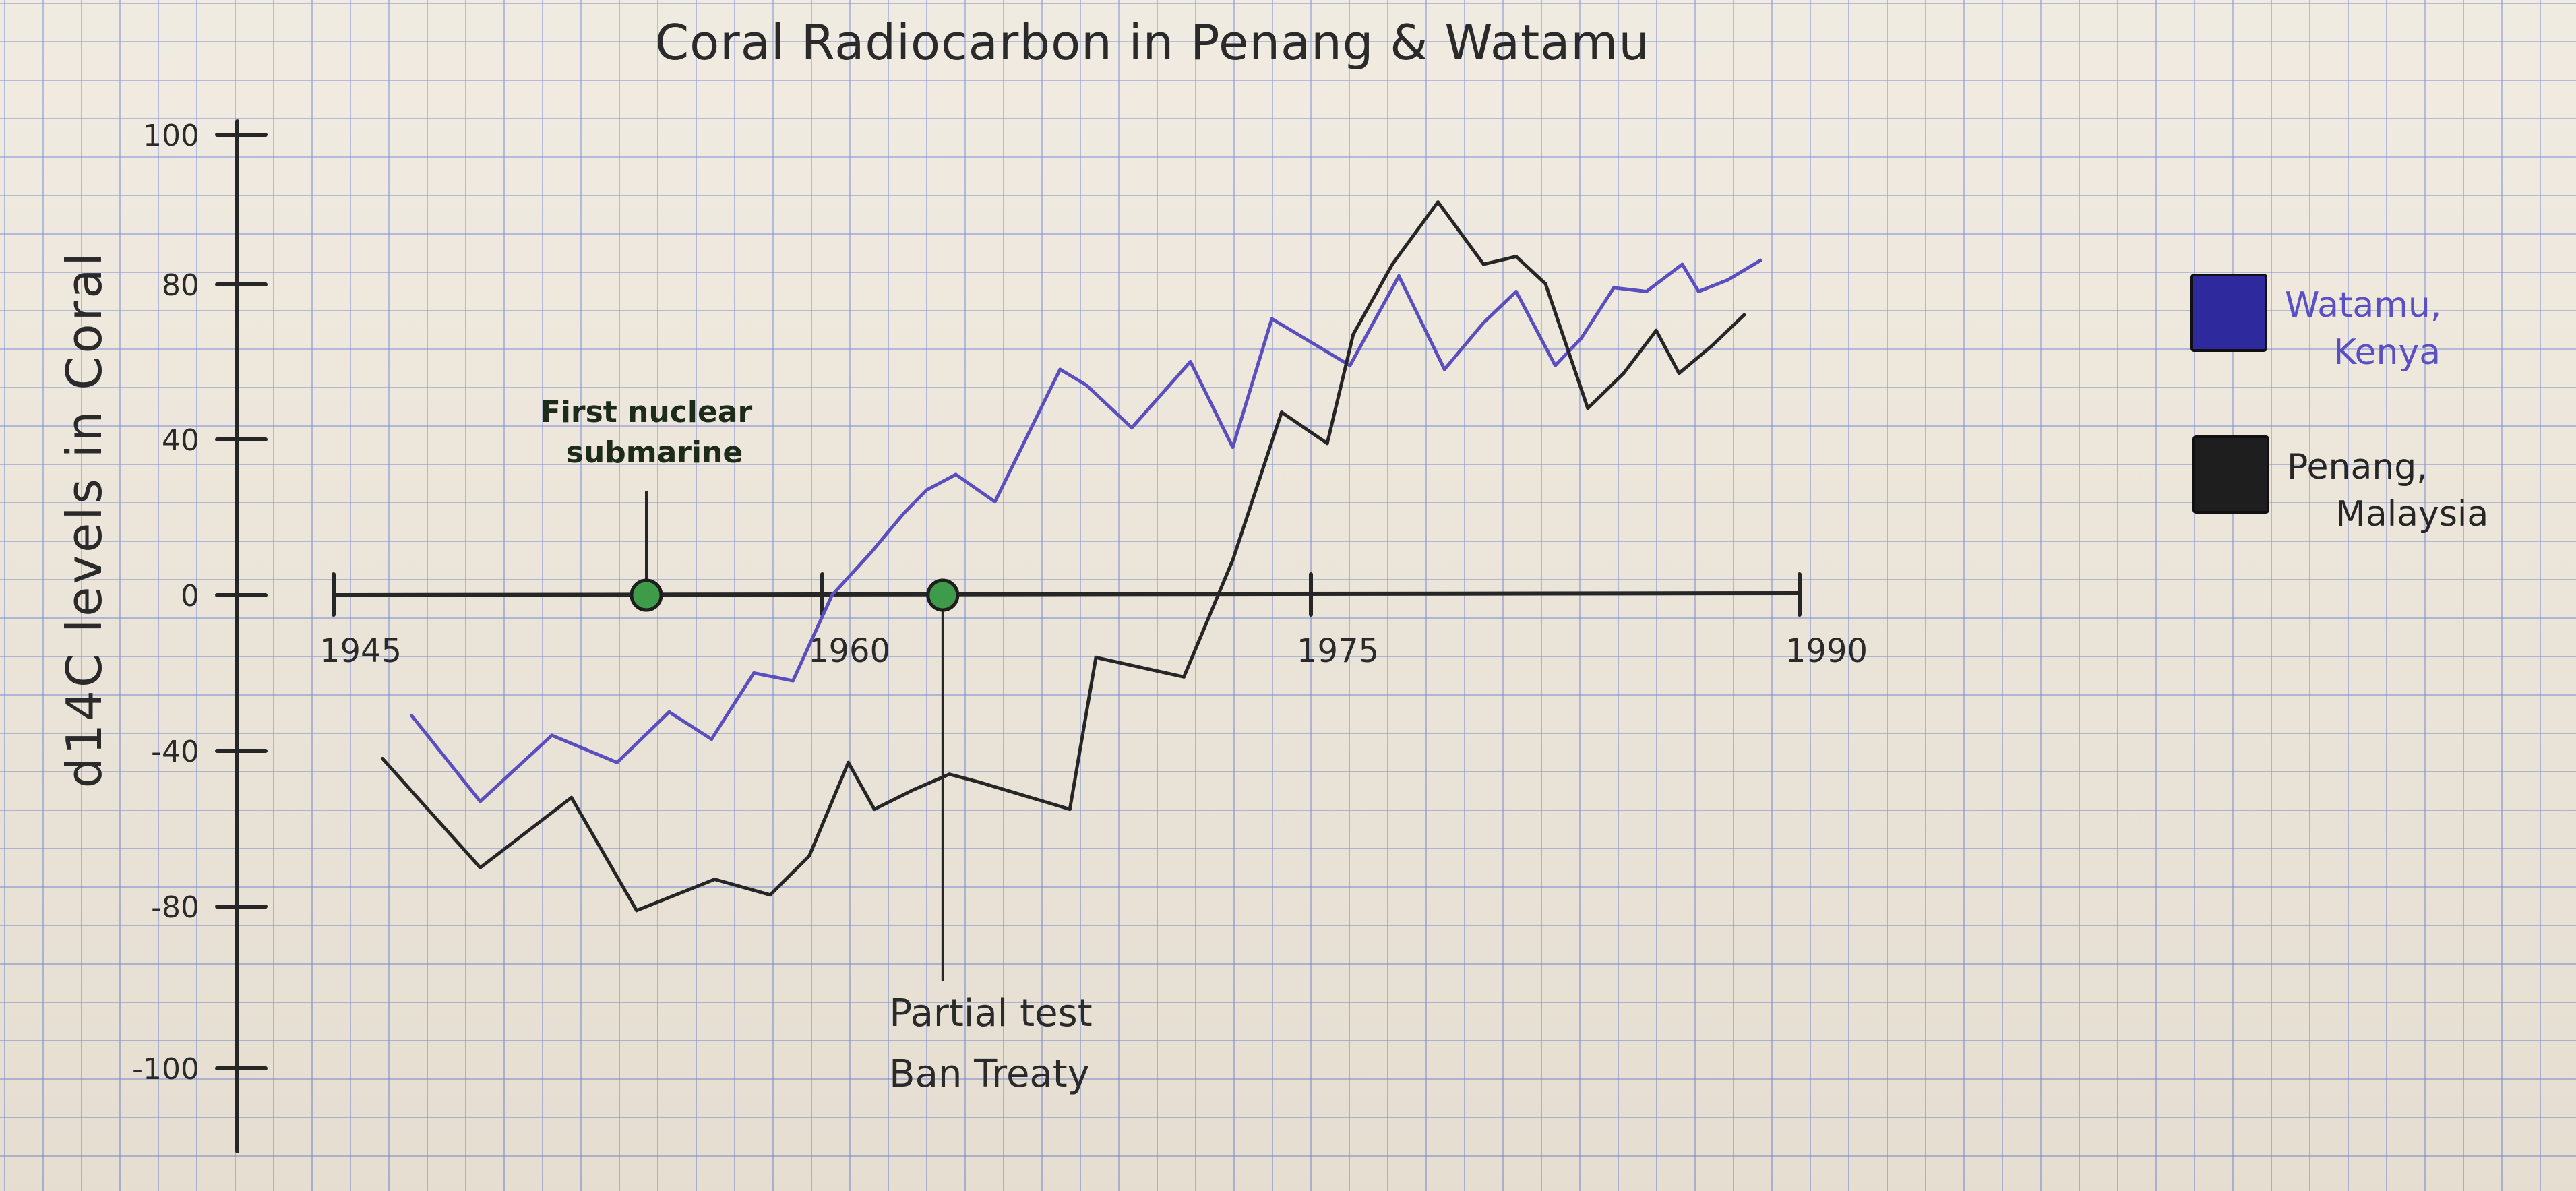  I want to click on annotation-marker-submarine, so click(646, 595).